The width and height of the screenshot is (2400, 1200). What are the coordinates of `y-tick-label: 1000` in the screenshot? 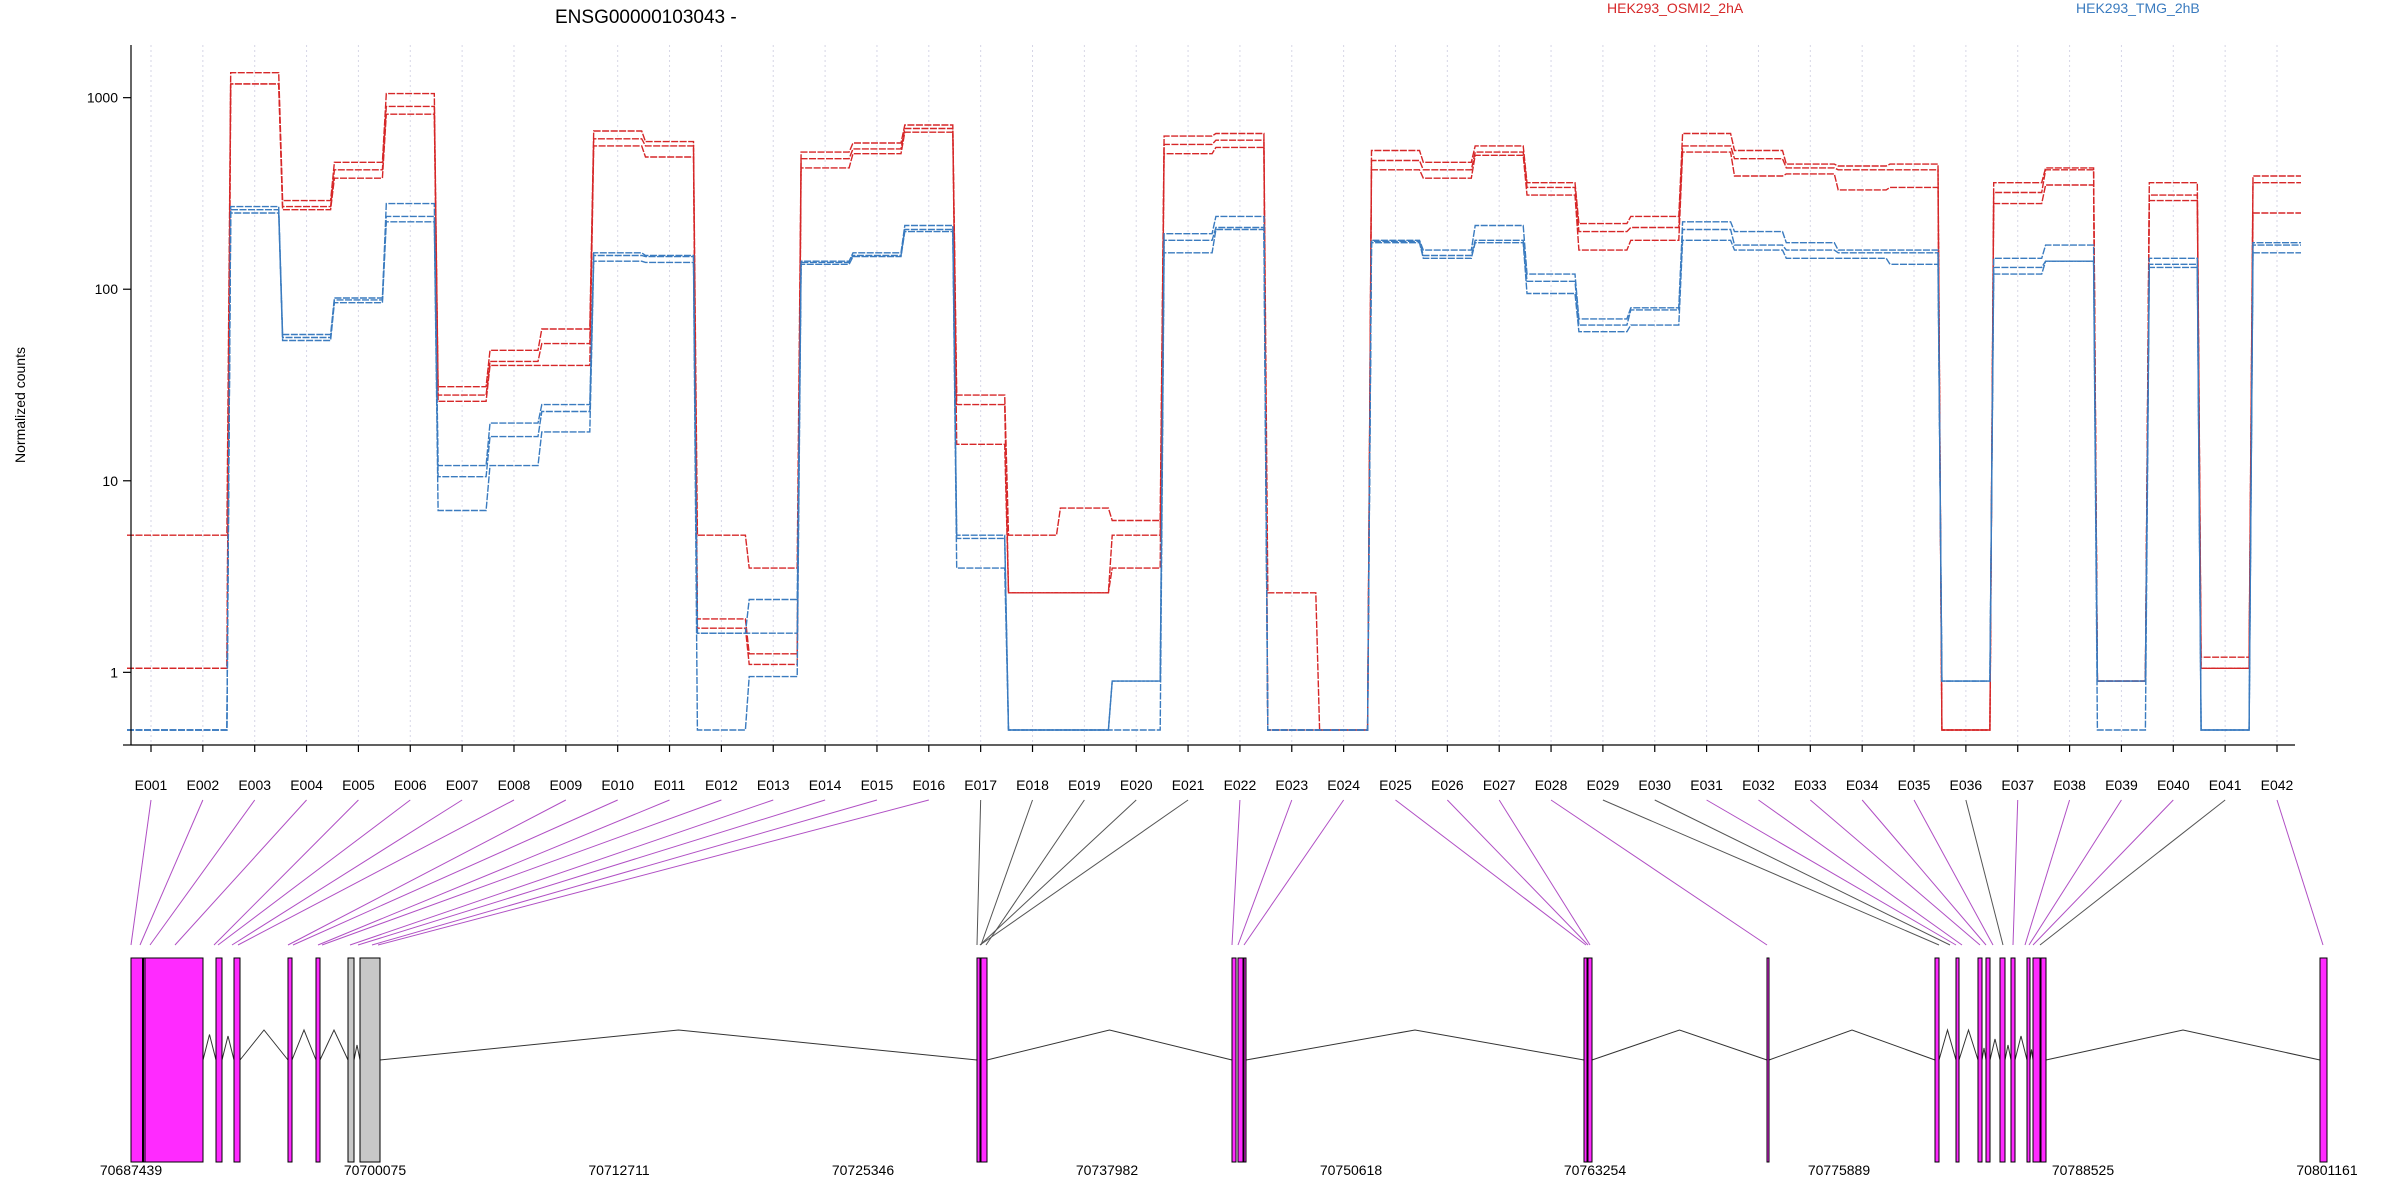 It's located at (102, 98).